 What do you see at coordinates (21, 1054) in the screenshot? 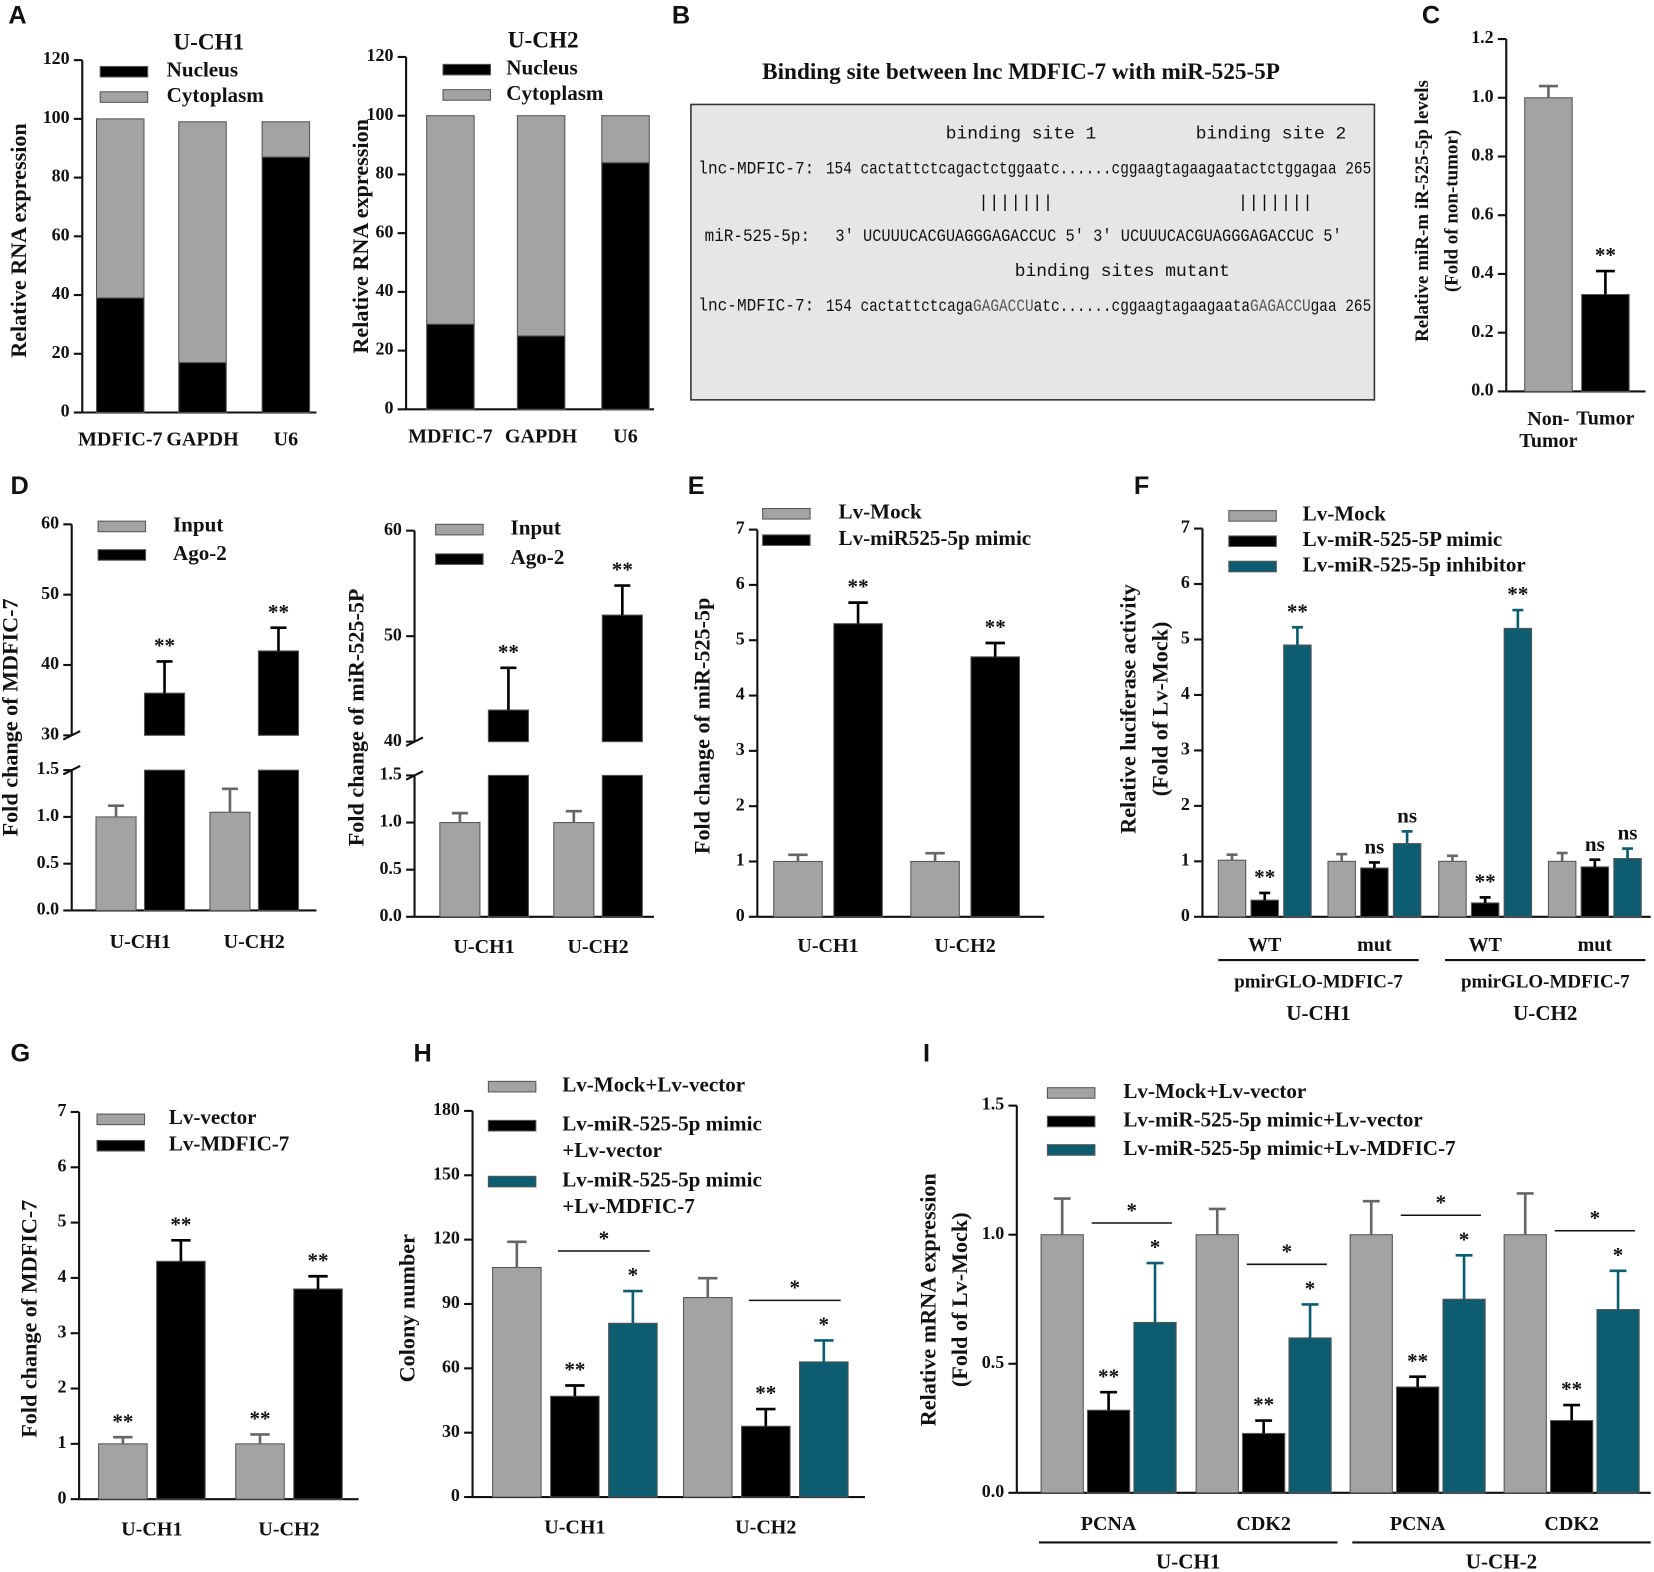
I see `panel-letter: G` at bounding box center [21, 1054].